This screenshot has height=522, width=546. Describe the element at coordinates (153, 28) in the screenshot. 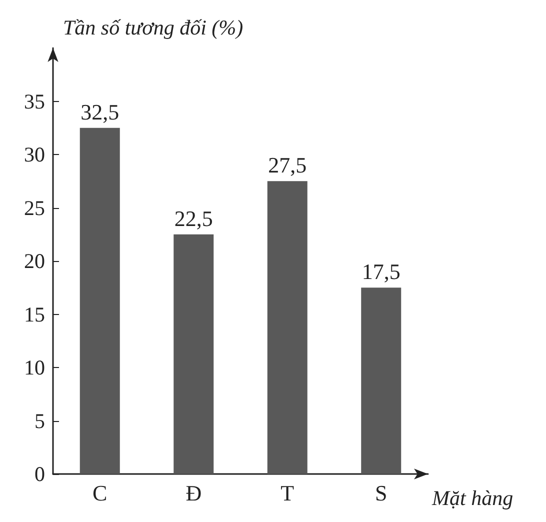

I see `y-axis-title: Tần số tương đối (%)` at that location.